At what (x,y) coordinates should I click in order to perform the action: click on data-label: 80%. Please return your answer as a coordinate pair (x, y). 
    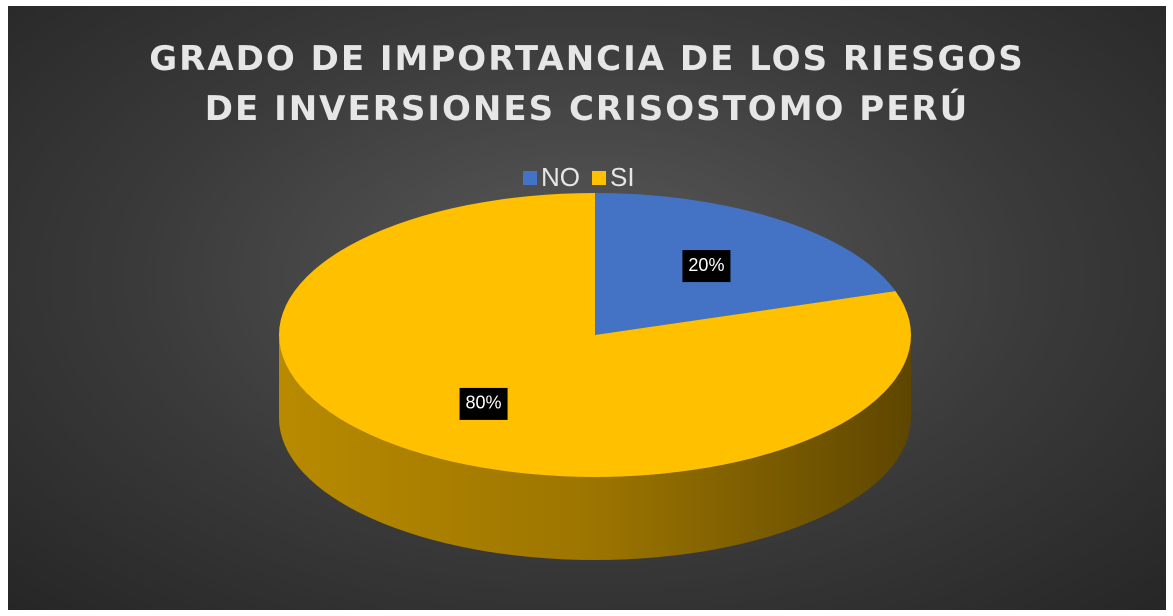
    Looking at the image, I should click on (484, 403).